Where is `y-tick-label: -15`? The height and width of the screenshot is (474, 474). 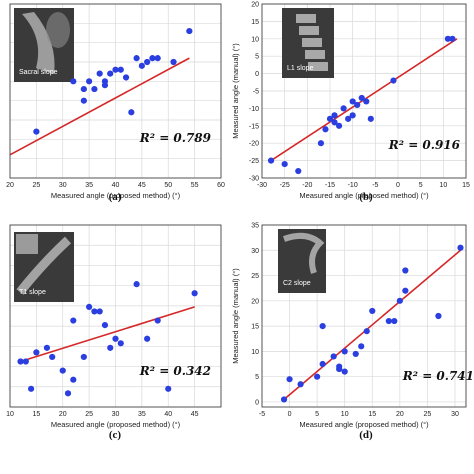
y-tick-label: -15 is located at coordinates (254, 126).